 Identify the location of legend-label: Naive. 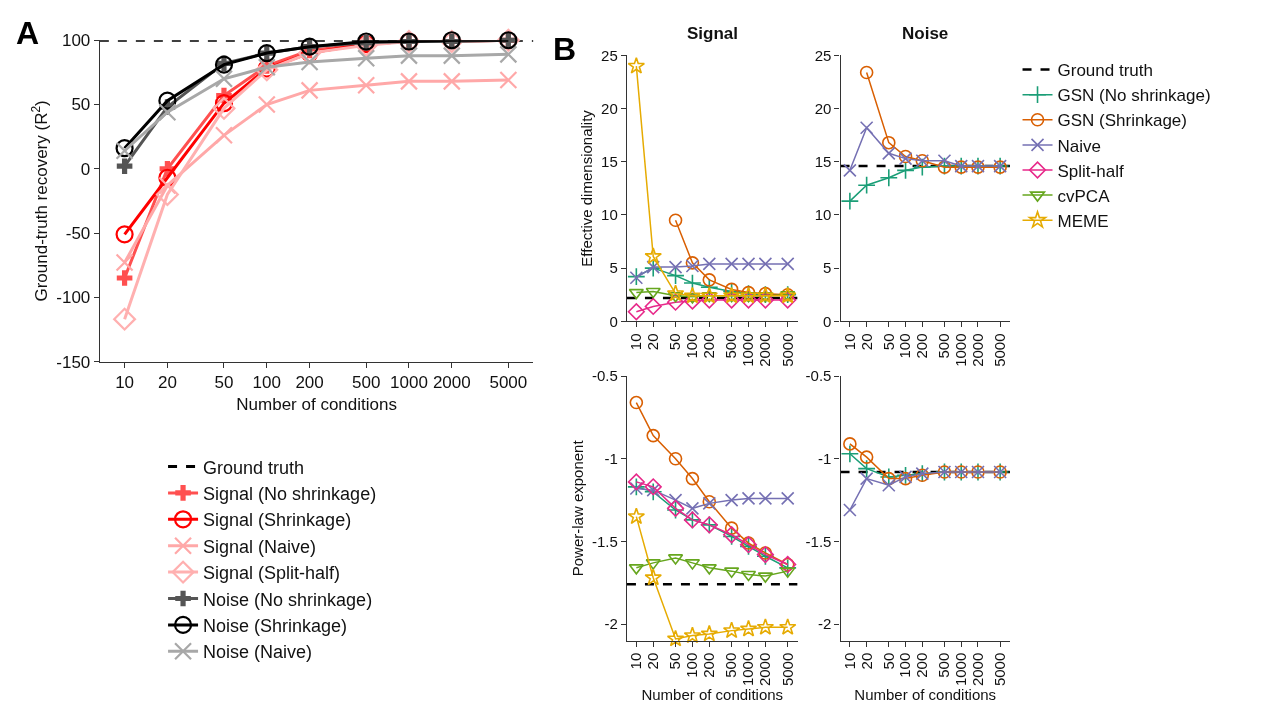
(1079, 146).